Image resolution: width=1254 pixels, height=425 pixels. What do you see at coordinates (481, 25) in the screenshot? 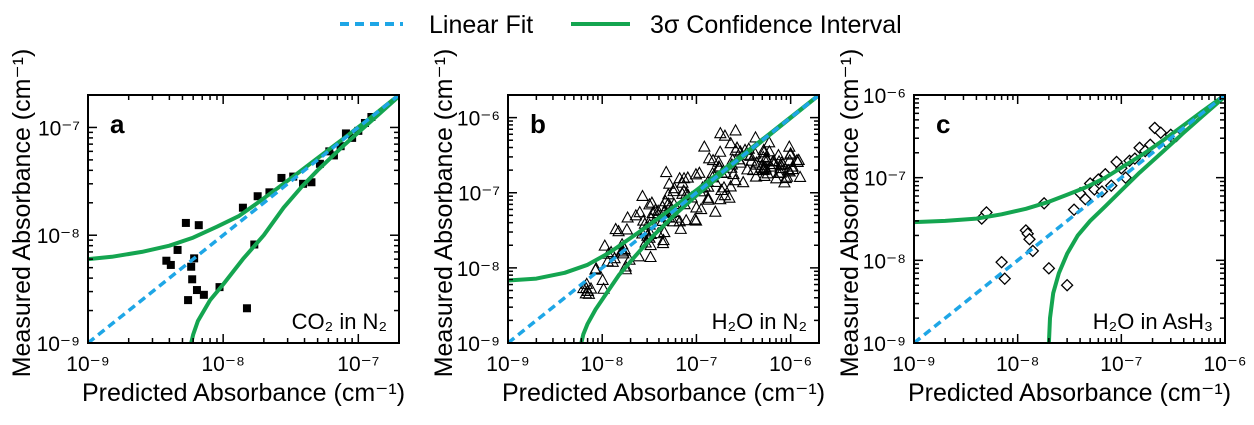
I see `legend-linear-fit-label: Linear Fit` at bounding box center [481, 25].